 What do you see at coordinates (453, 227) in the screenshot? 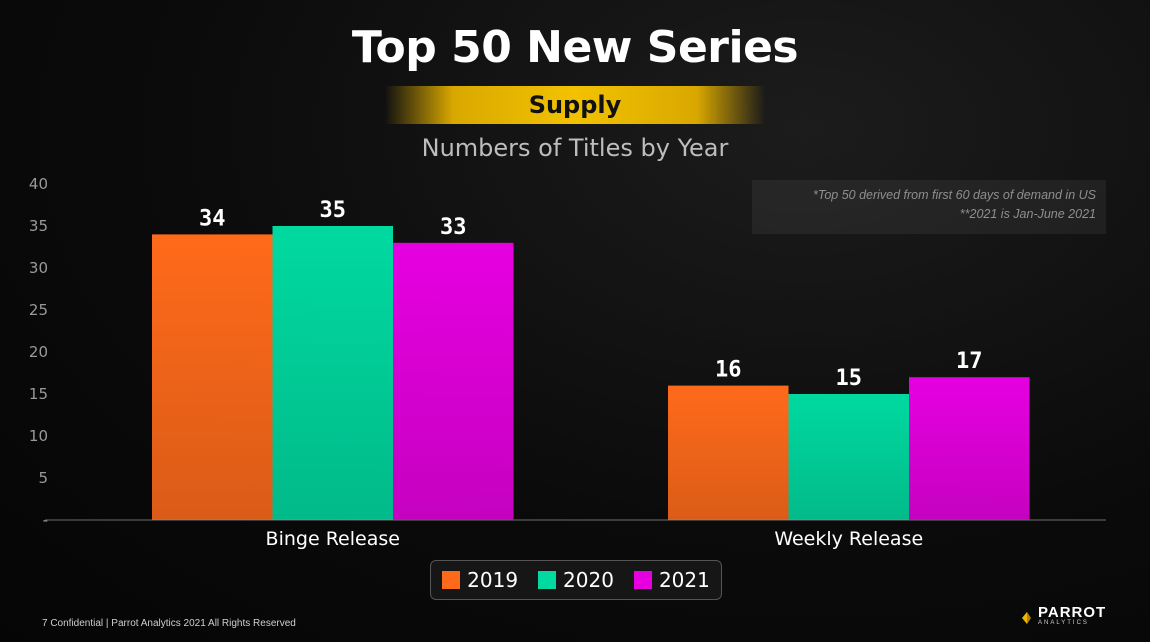
I see `data-label: 33` at bounding box center [453, 227].